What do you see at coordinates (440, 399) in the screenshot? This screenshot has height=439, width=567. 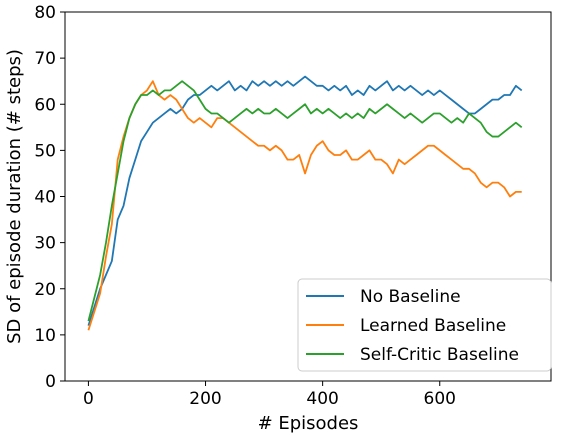 I see `x-tick-label: 600` at bounding box center [440, 399].